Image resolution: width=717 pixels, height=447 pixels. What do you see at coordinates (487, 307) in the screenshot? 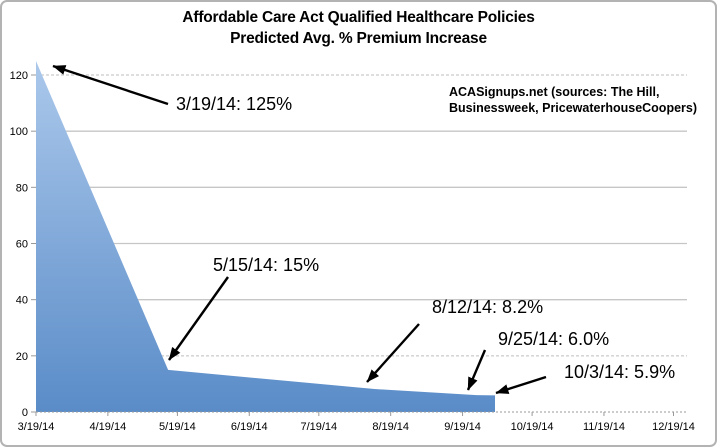
I see `annotation-label-2: 8/12/14: 8.2%` at bounding box center [487, 307].